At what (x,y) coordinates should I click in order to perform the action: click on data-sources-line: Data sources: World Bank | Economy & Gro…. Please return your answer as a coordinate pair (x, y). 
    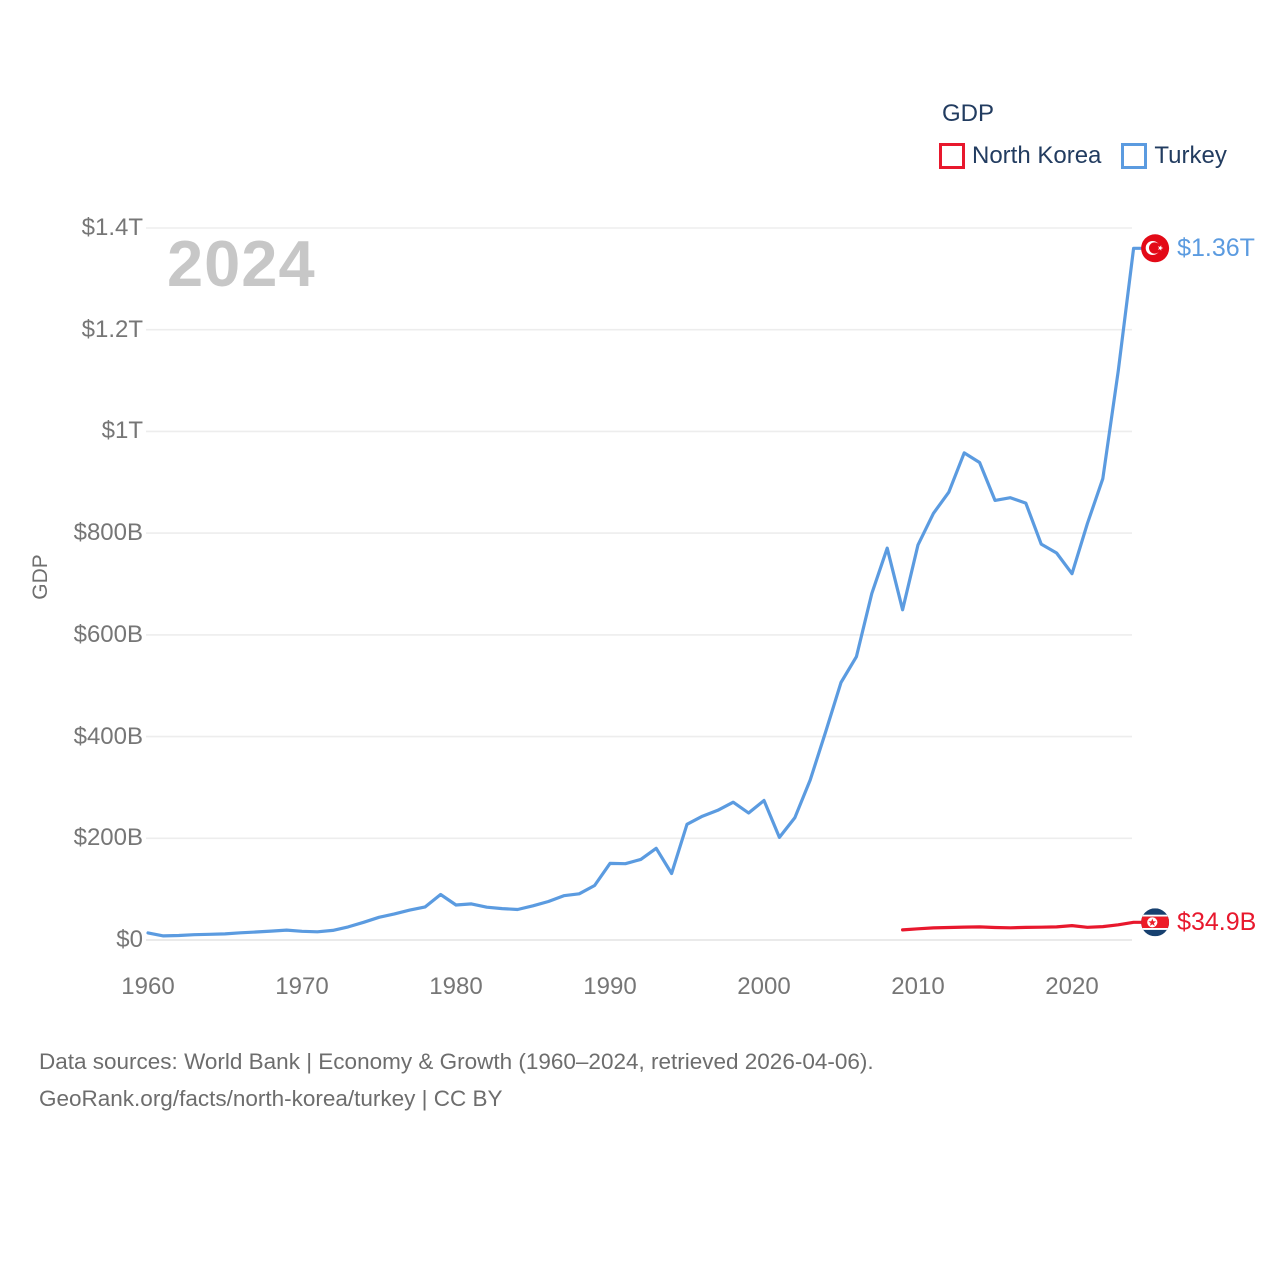
    Looking at the image, I should click on (456, 1061).